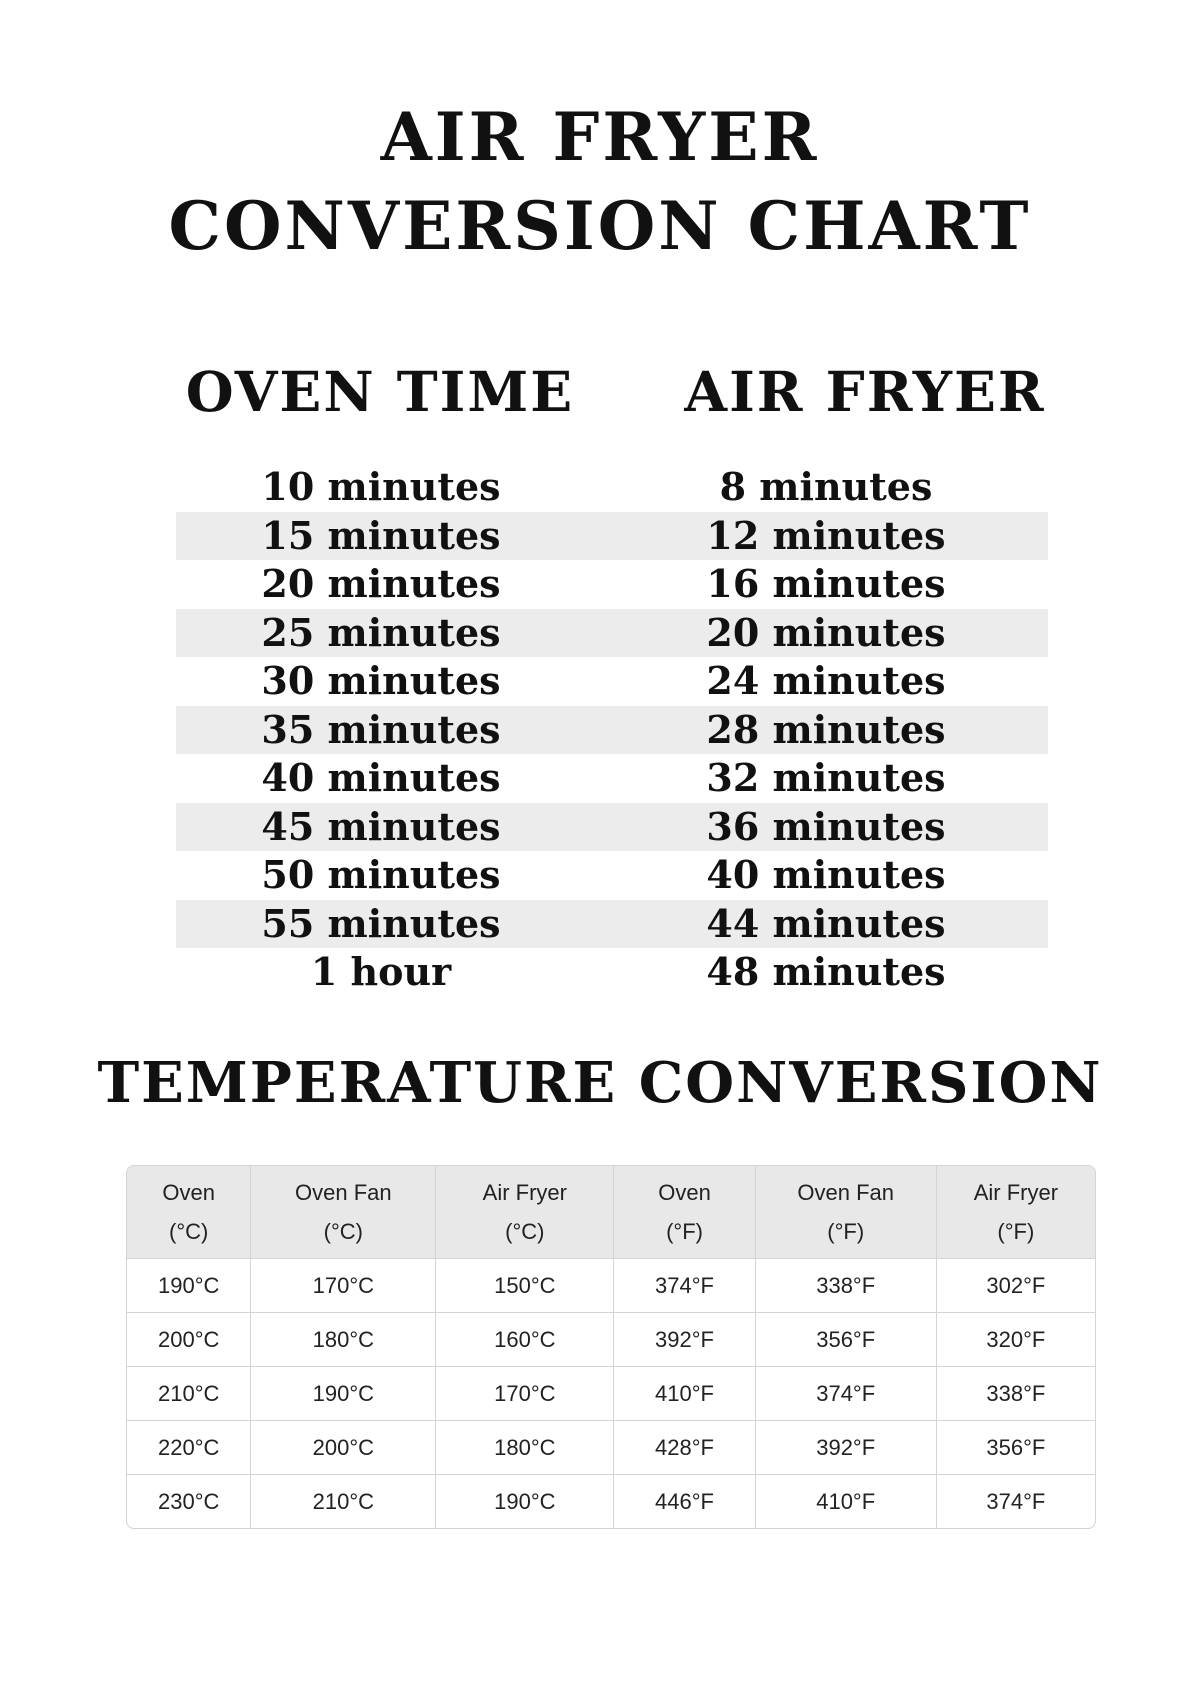 The image size is (1200, 1697). Describe the element at coordinates (684, 1212) in the screenshot. I see `temperature-column-header: Oven (°F)` at that location.